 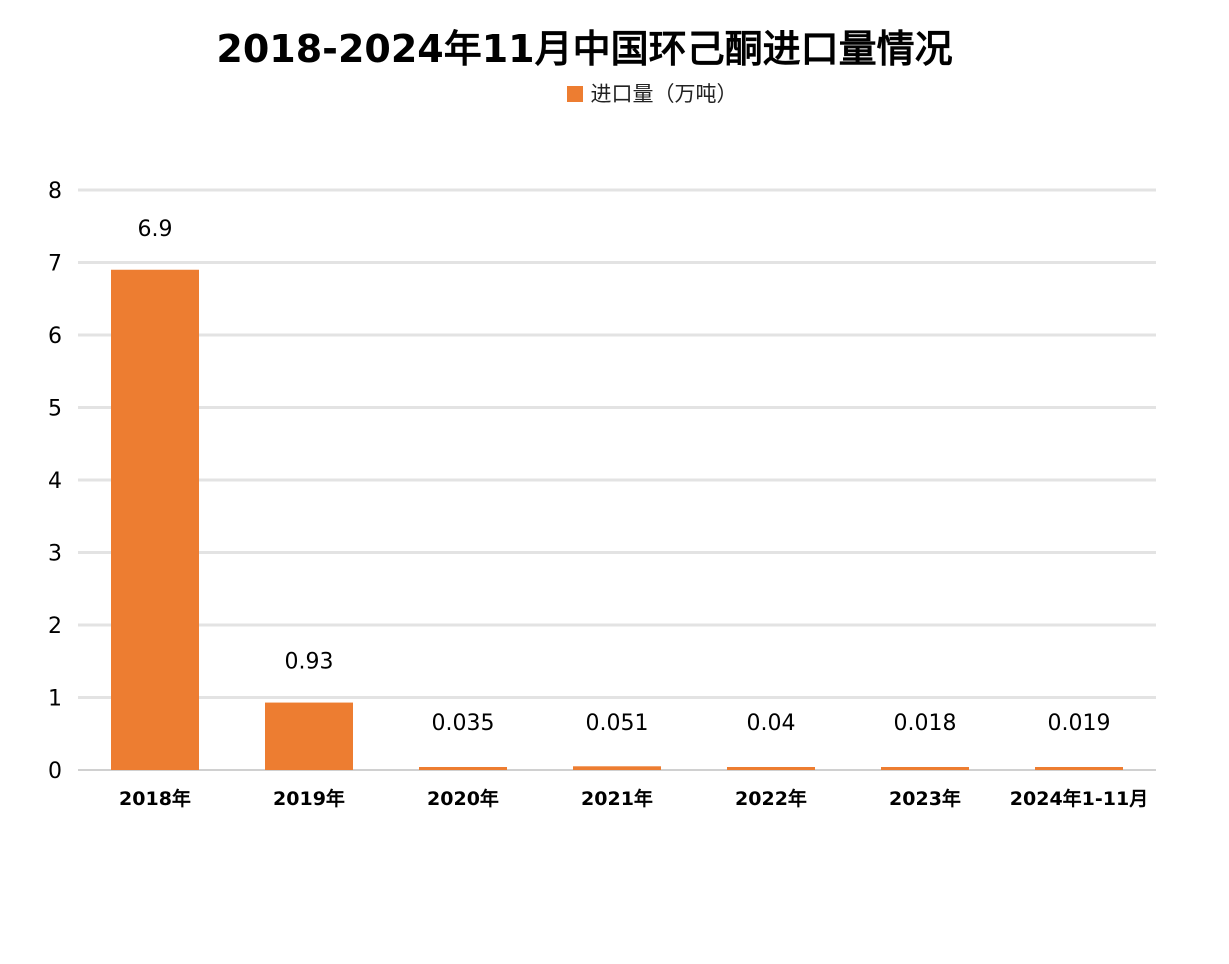 What do you see at coordinates (1079, 723) in the screenshot?
I see `data-label: 0.019` at bounding box center [1079, 723].